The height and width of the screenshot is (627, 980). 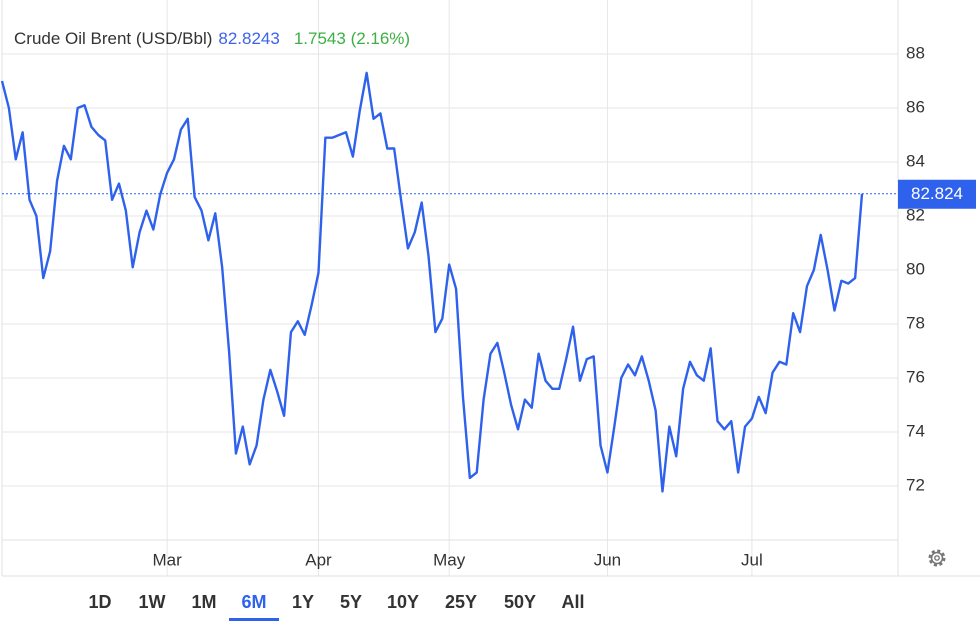 I want to click on chart-title: Crude Oil Brent (USD/Bbl), so click(x=113, y=38).